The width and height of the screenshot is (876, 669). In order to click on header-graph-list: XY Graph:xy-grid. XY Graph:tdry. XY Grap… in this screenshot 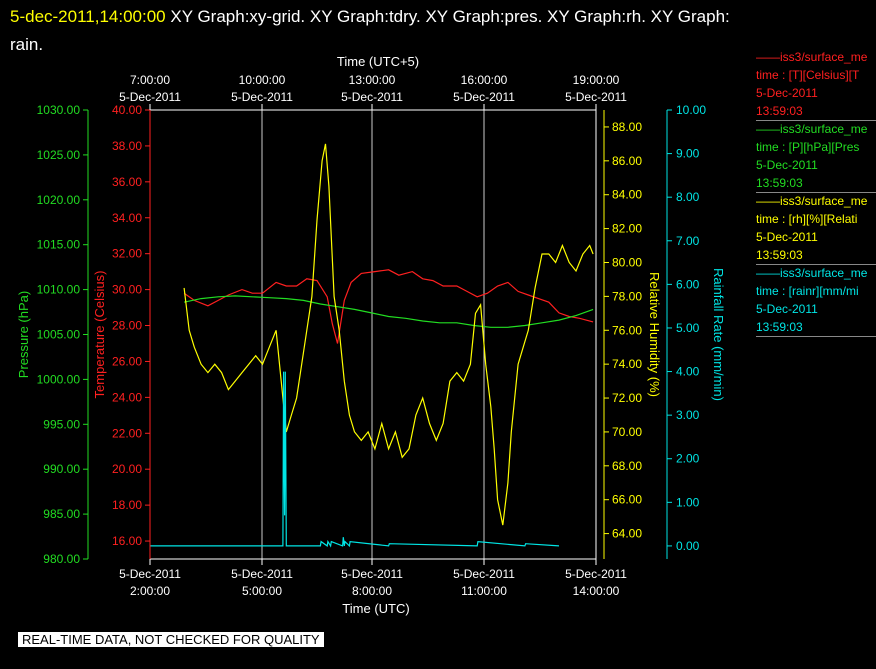, I will do `click(447, 16)`.